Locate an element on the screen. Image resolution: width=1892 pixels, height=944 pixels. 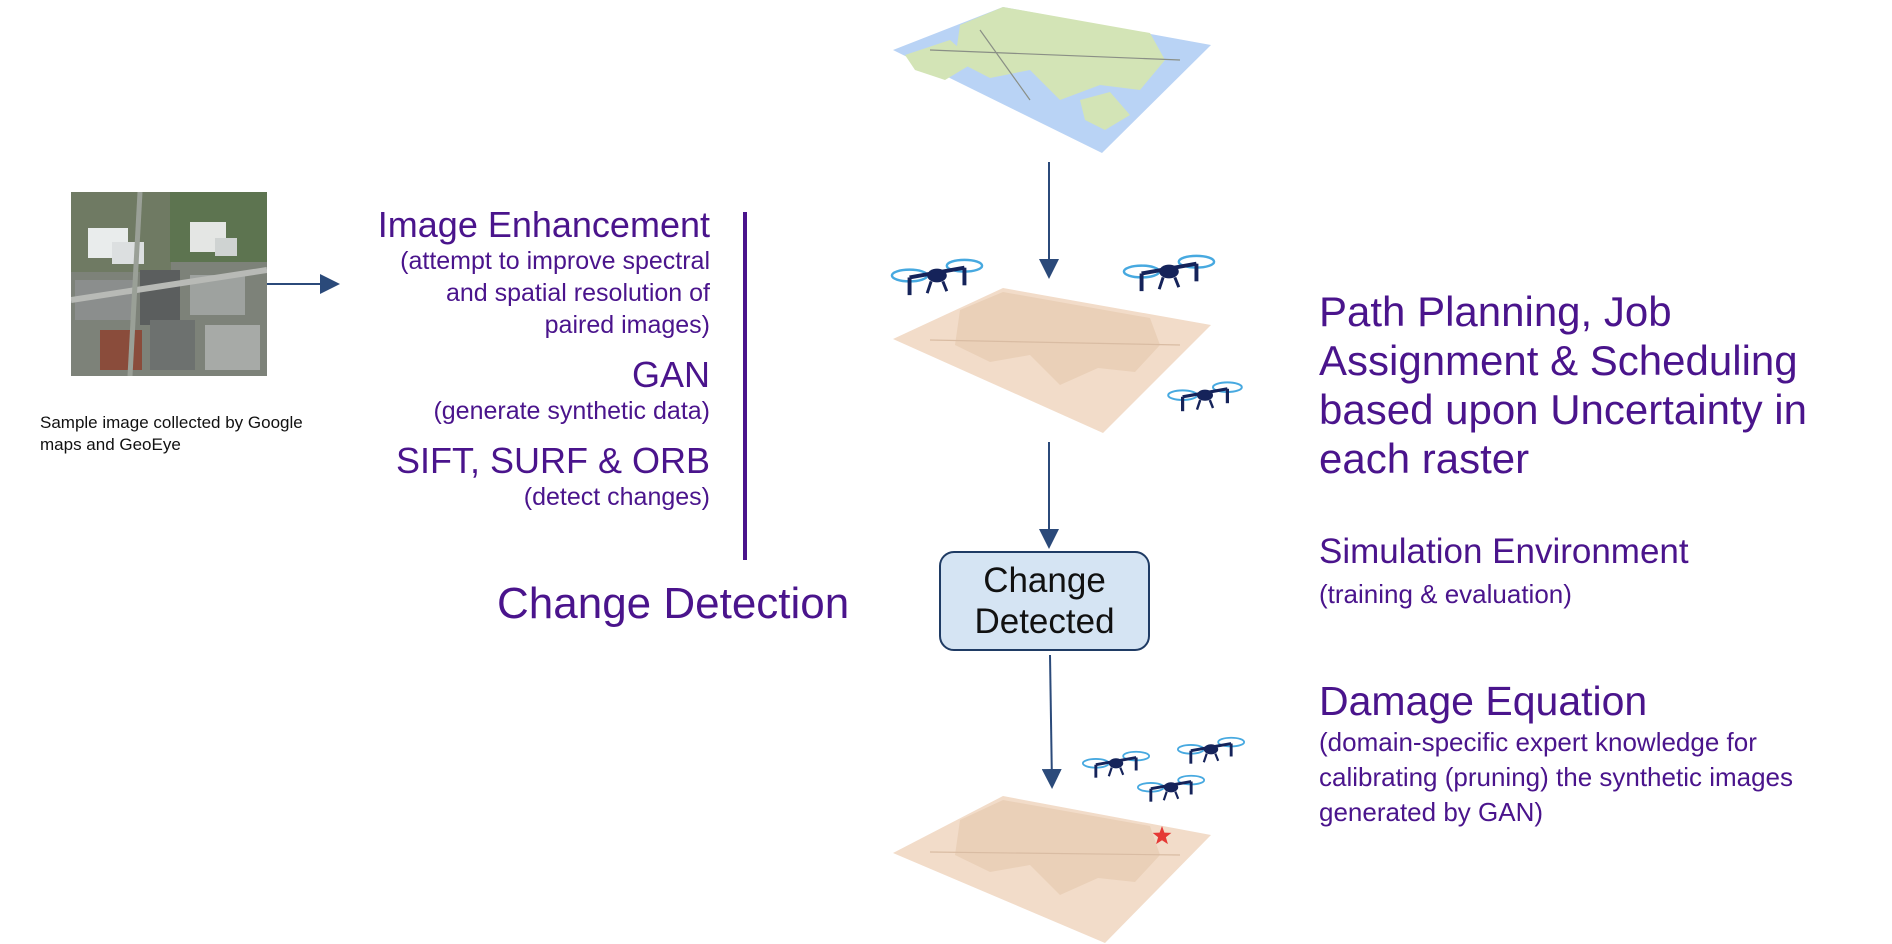
image-enhancement-title: Image Enhancement is located at coordinates (543, 224).